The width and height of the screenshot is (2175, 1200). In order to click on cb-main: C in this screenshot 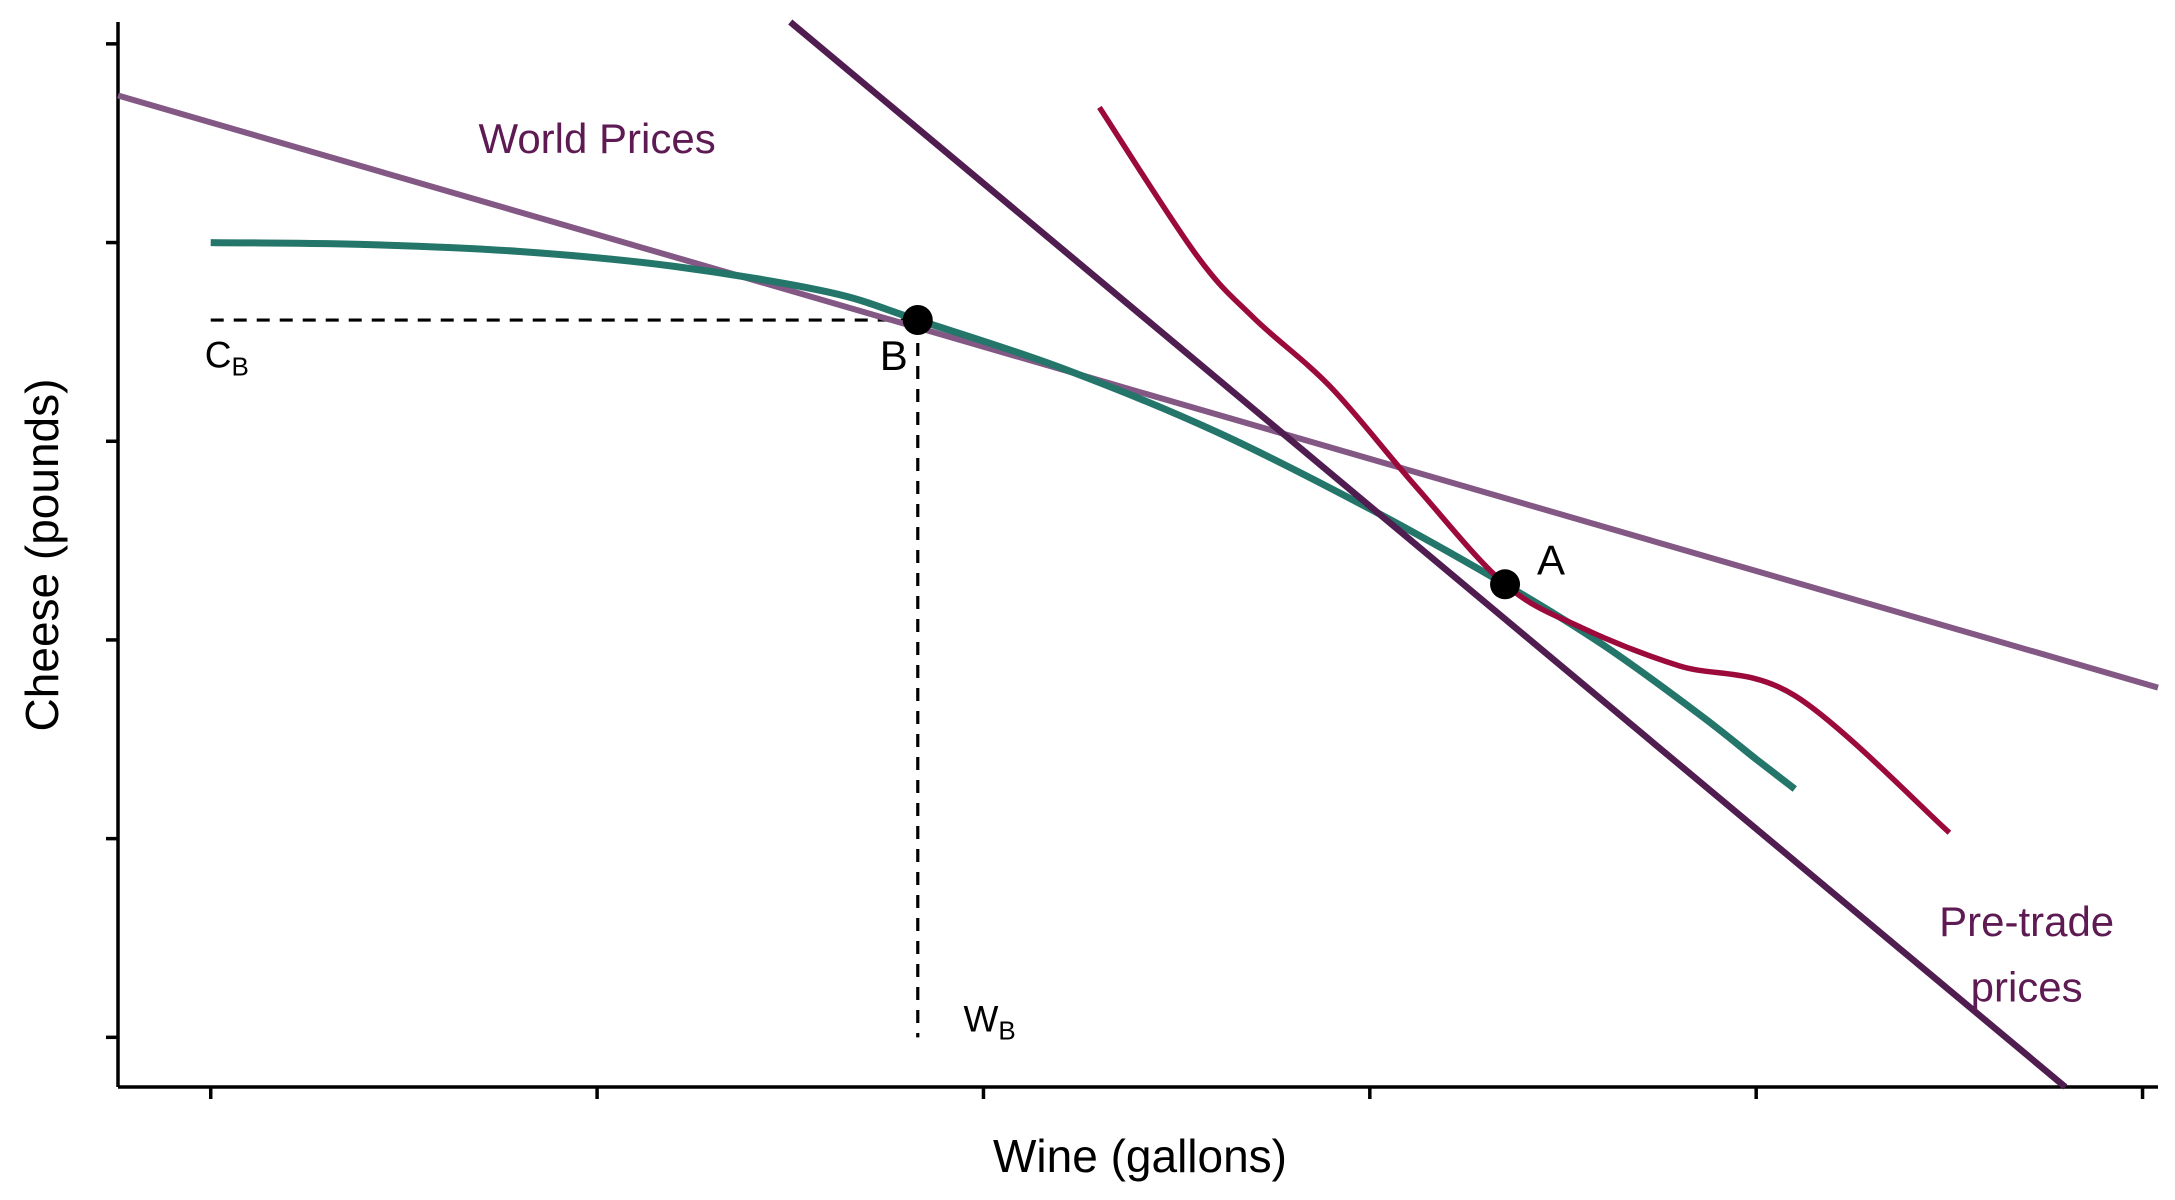, I will do `click(218, 355)`.